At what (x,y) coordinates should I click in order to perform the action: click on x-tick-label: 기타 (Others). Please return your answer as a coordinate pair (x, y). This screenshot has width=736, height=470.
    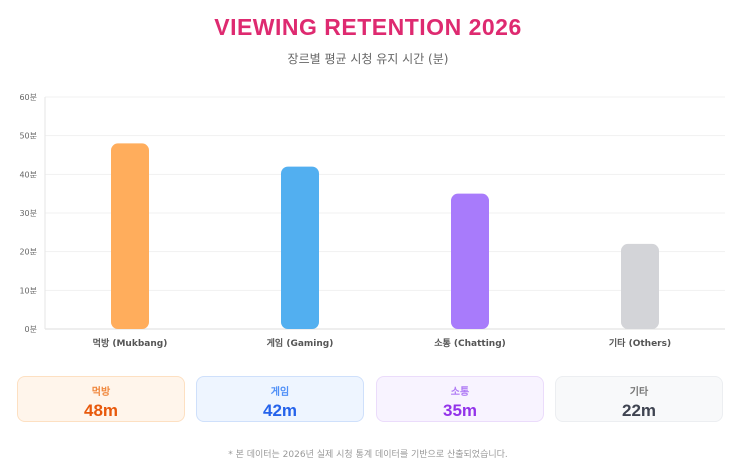
    Looking at the image, I should click on (640, 343).